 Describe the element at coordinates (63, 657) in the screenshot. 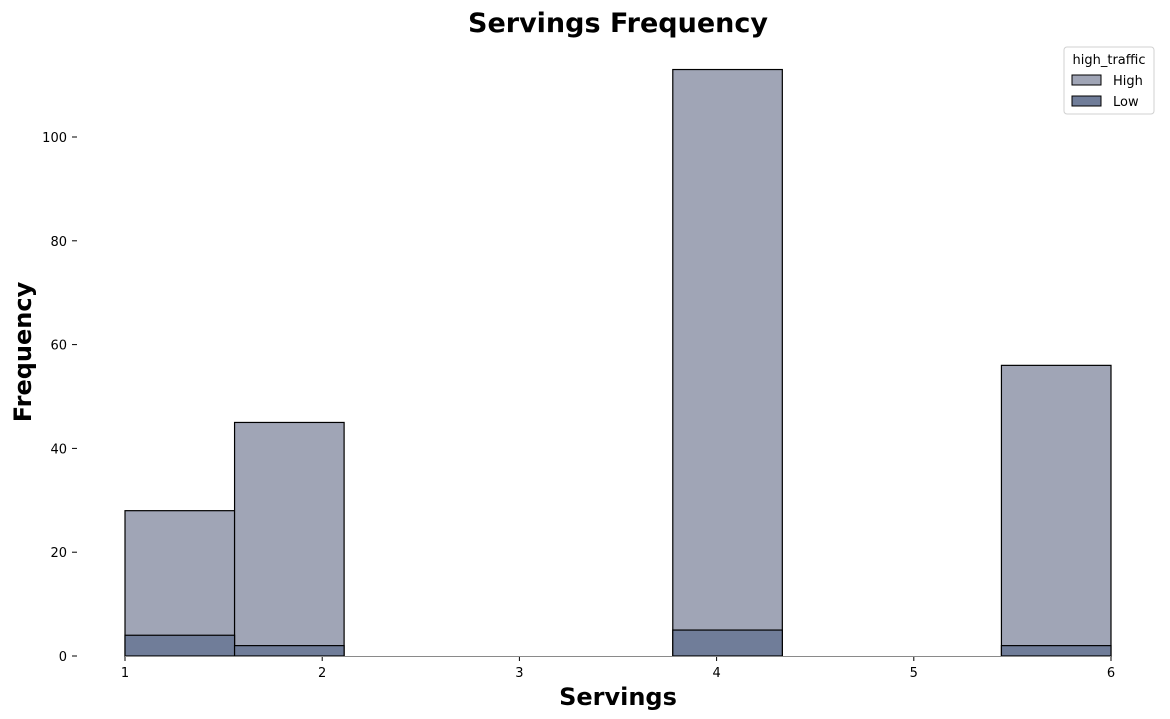

I see `y-tick-label-0: 0` at that location.